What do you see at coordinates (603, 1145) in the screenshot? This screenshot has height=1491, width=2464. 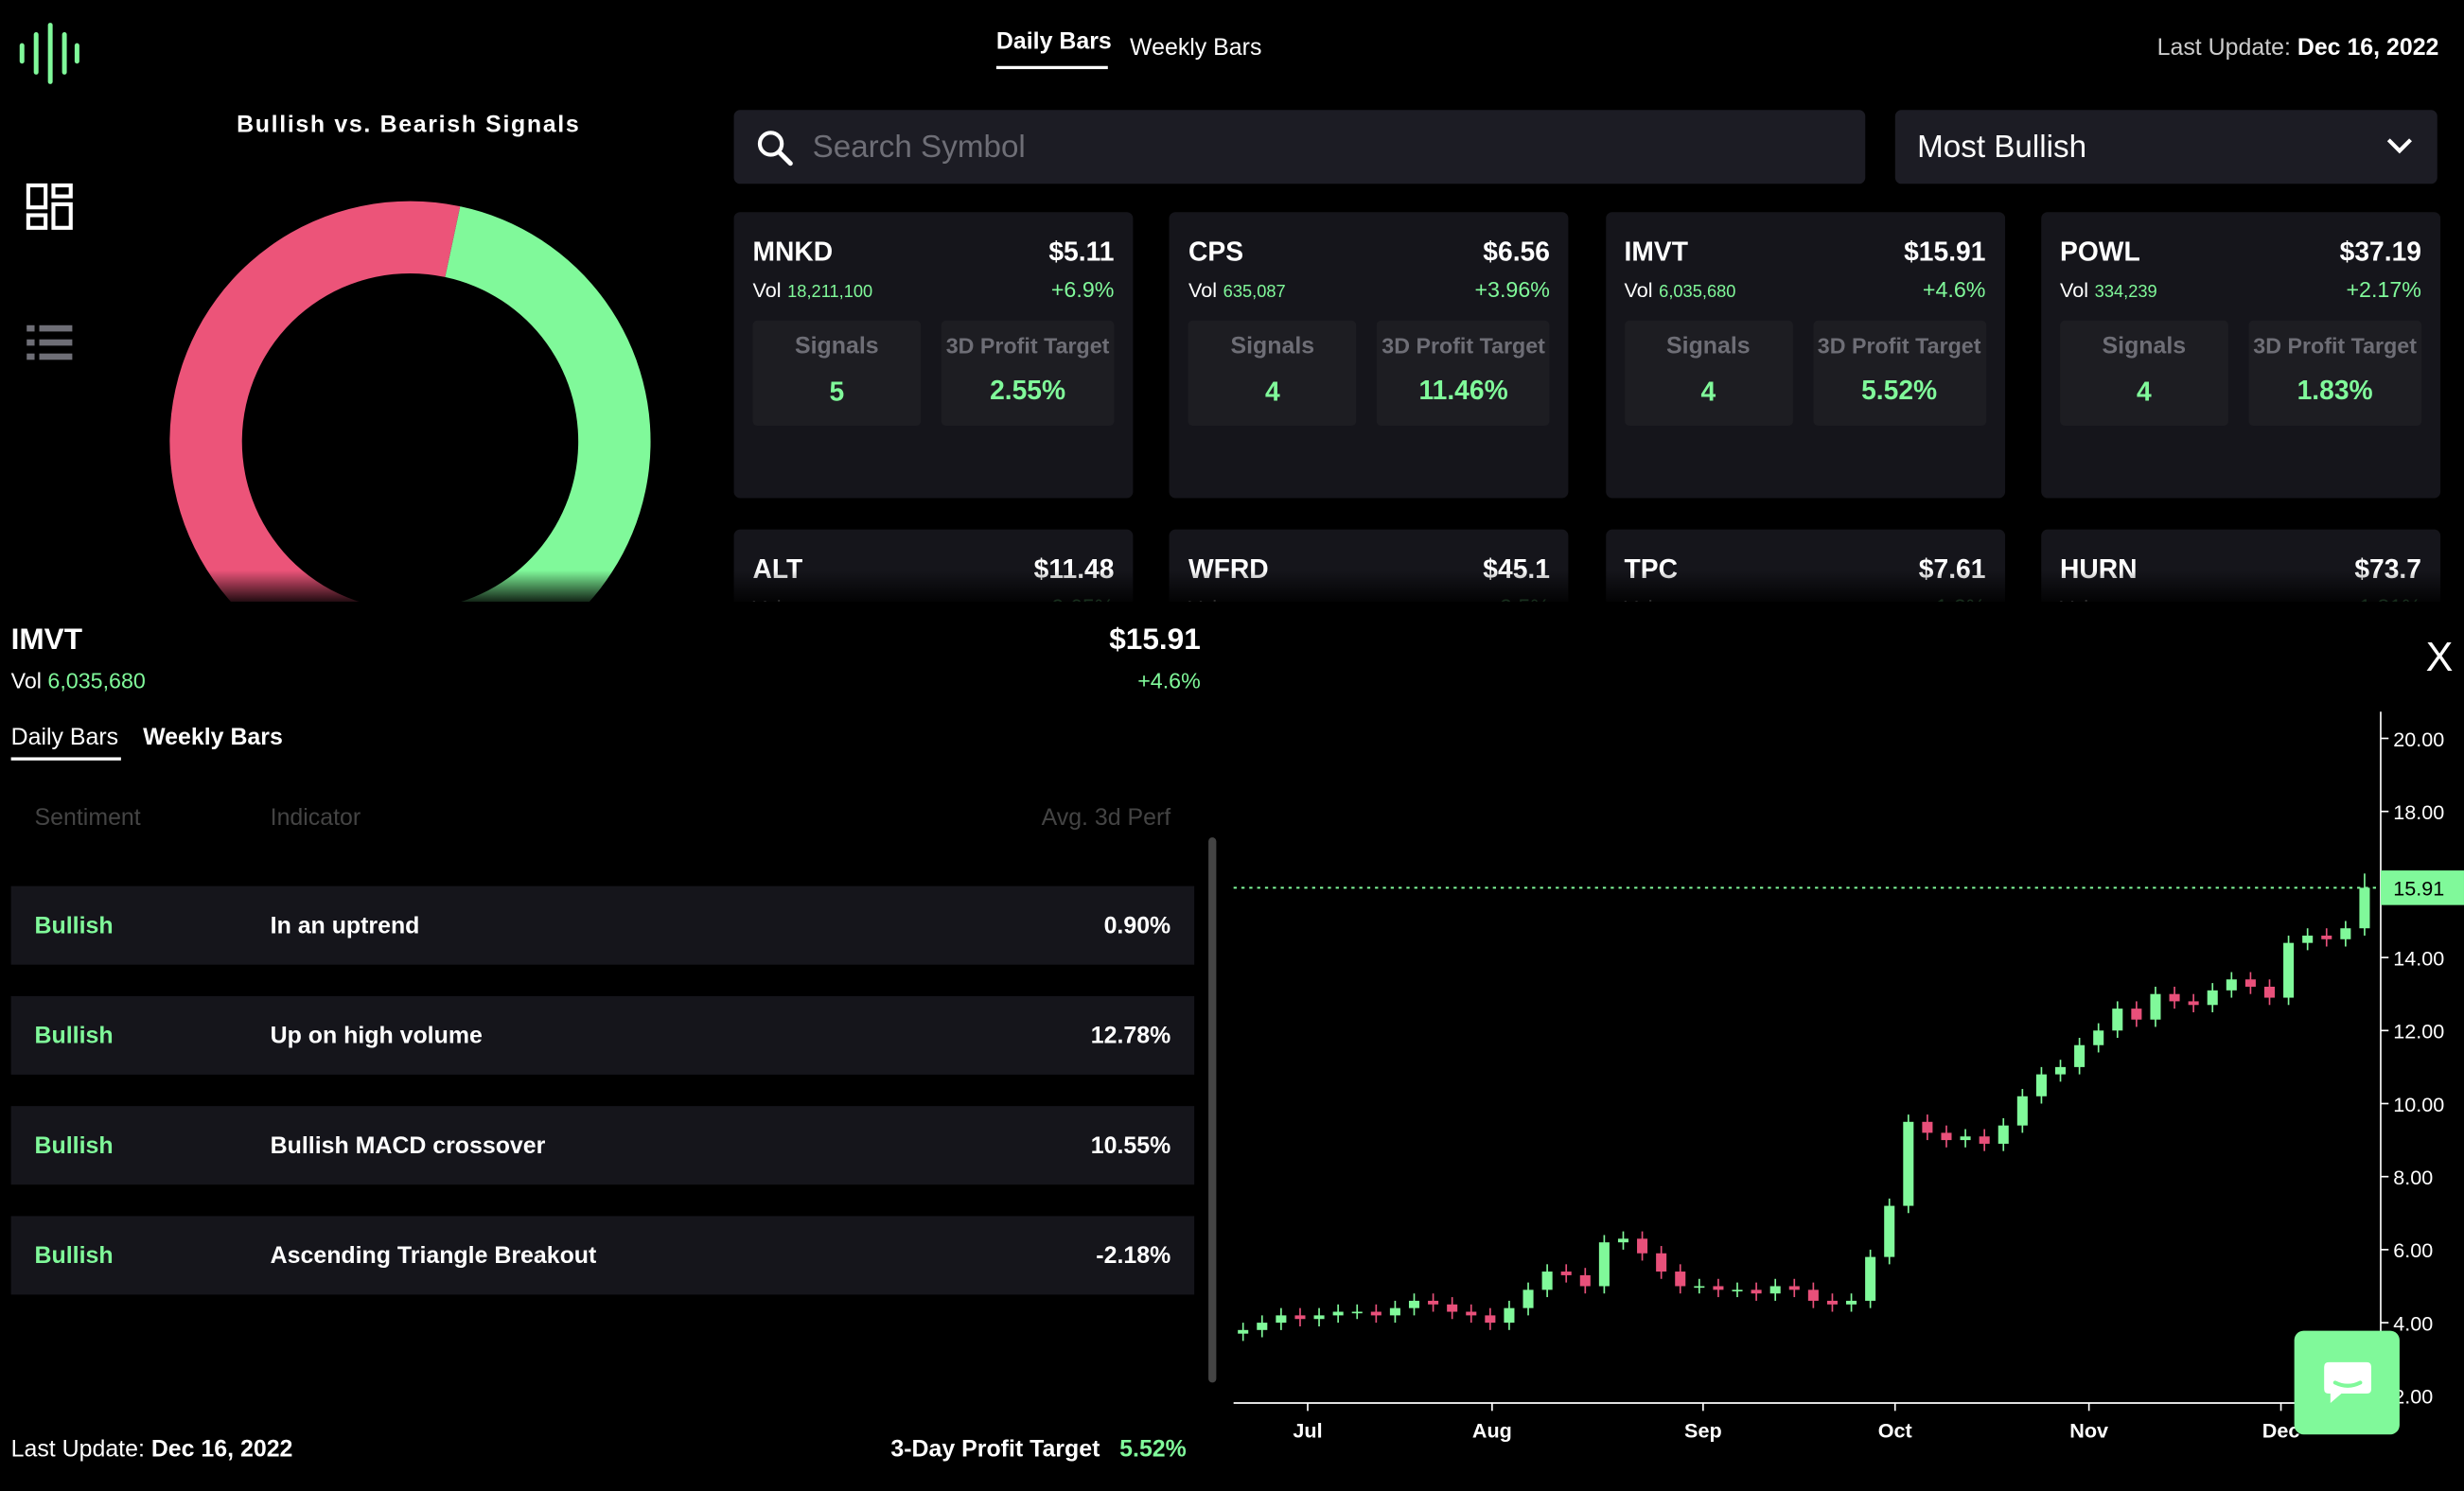 I see `signal-row: Bullish Bullish MACD crossover 10.55%` at bounding box center [603, 1145].